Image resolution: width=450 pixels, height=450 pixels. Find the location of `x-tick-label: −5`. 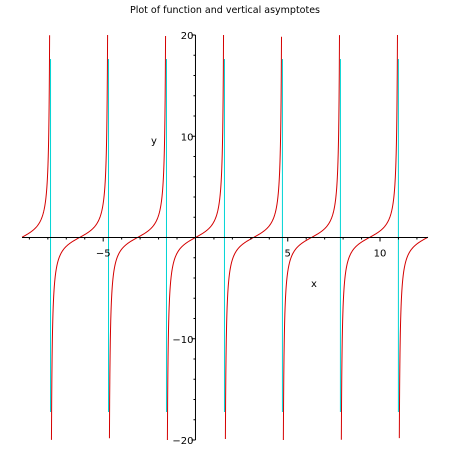

x-tick-label: −5 is located at coordinates (103, 254).